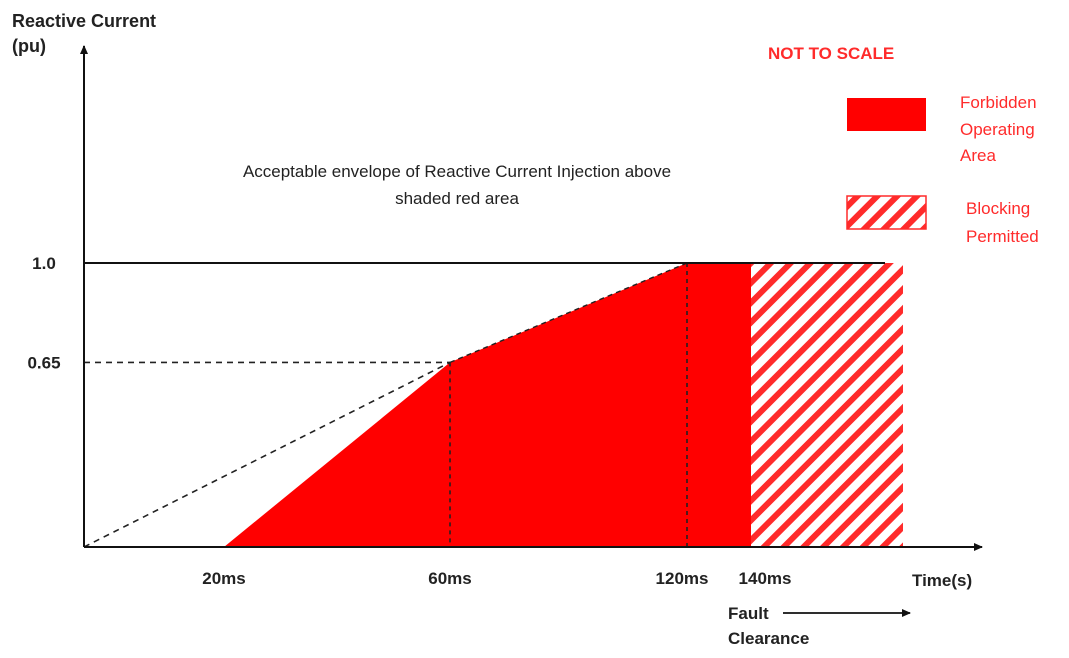 The image size is (1069, 658). I want to click on y-axis-unit: (pu), so click(29, 46).